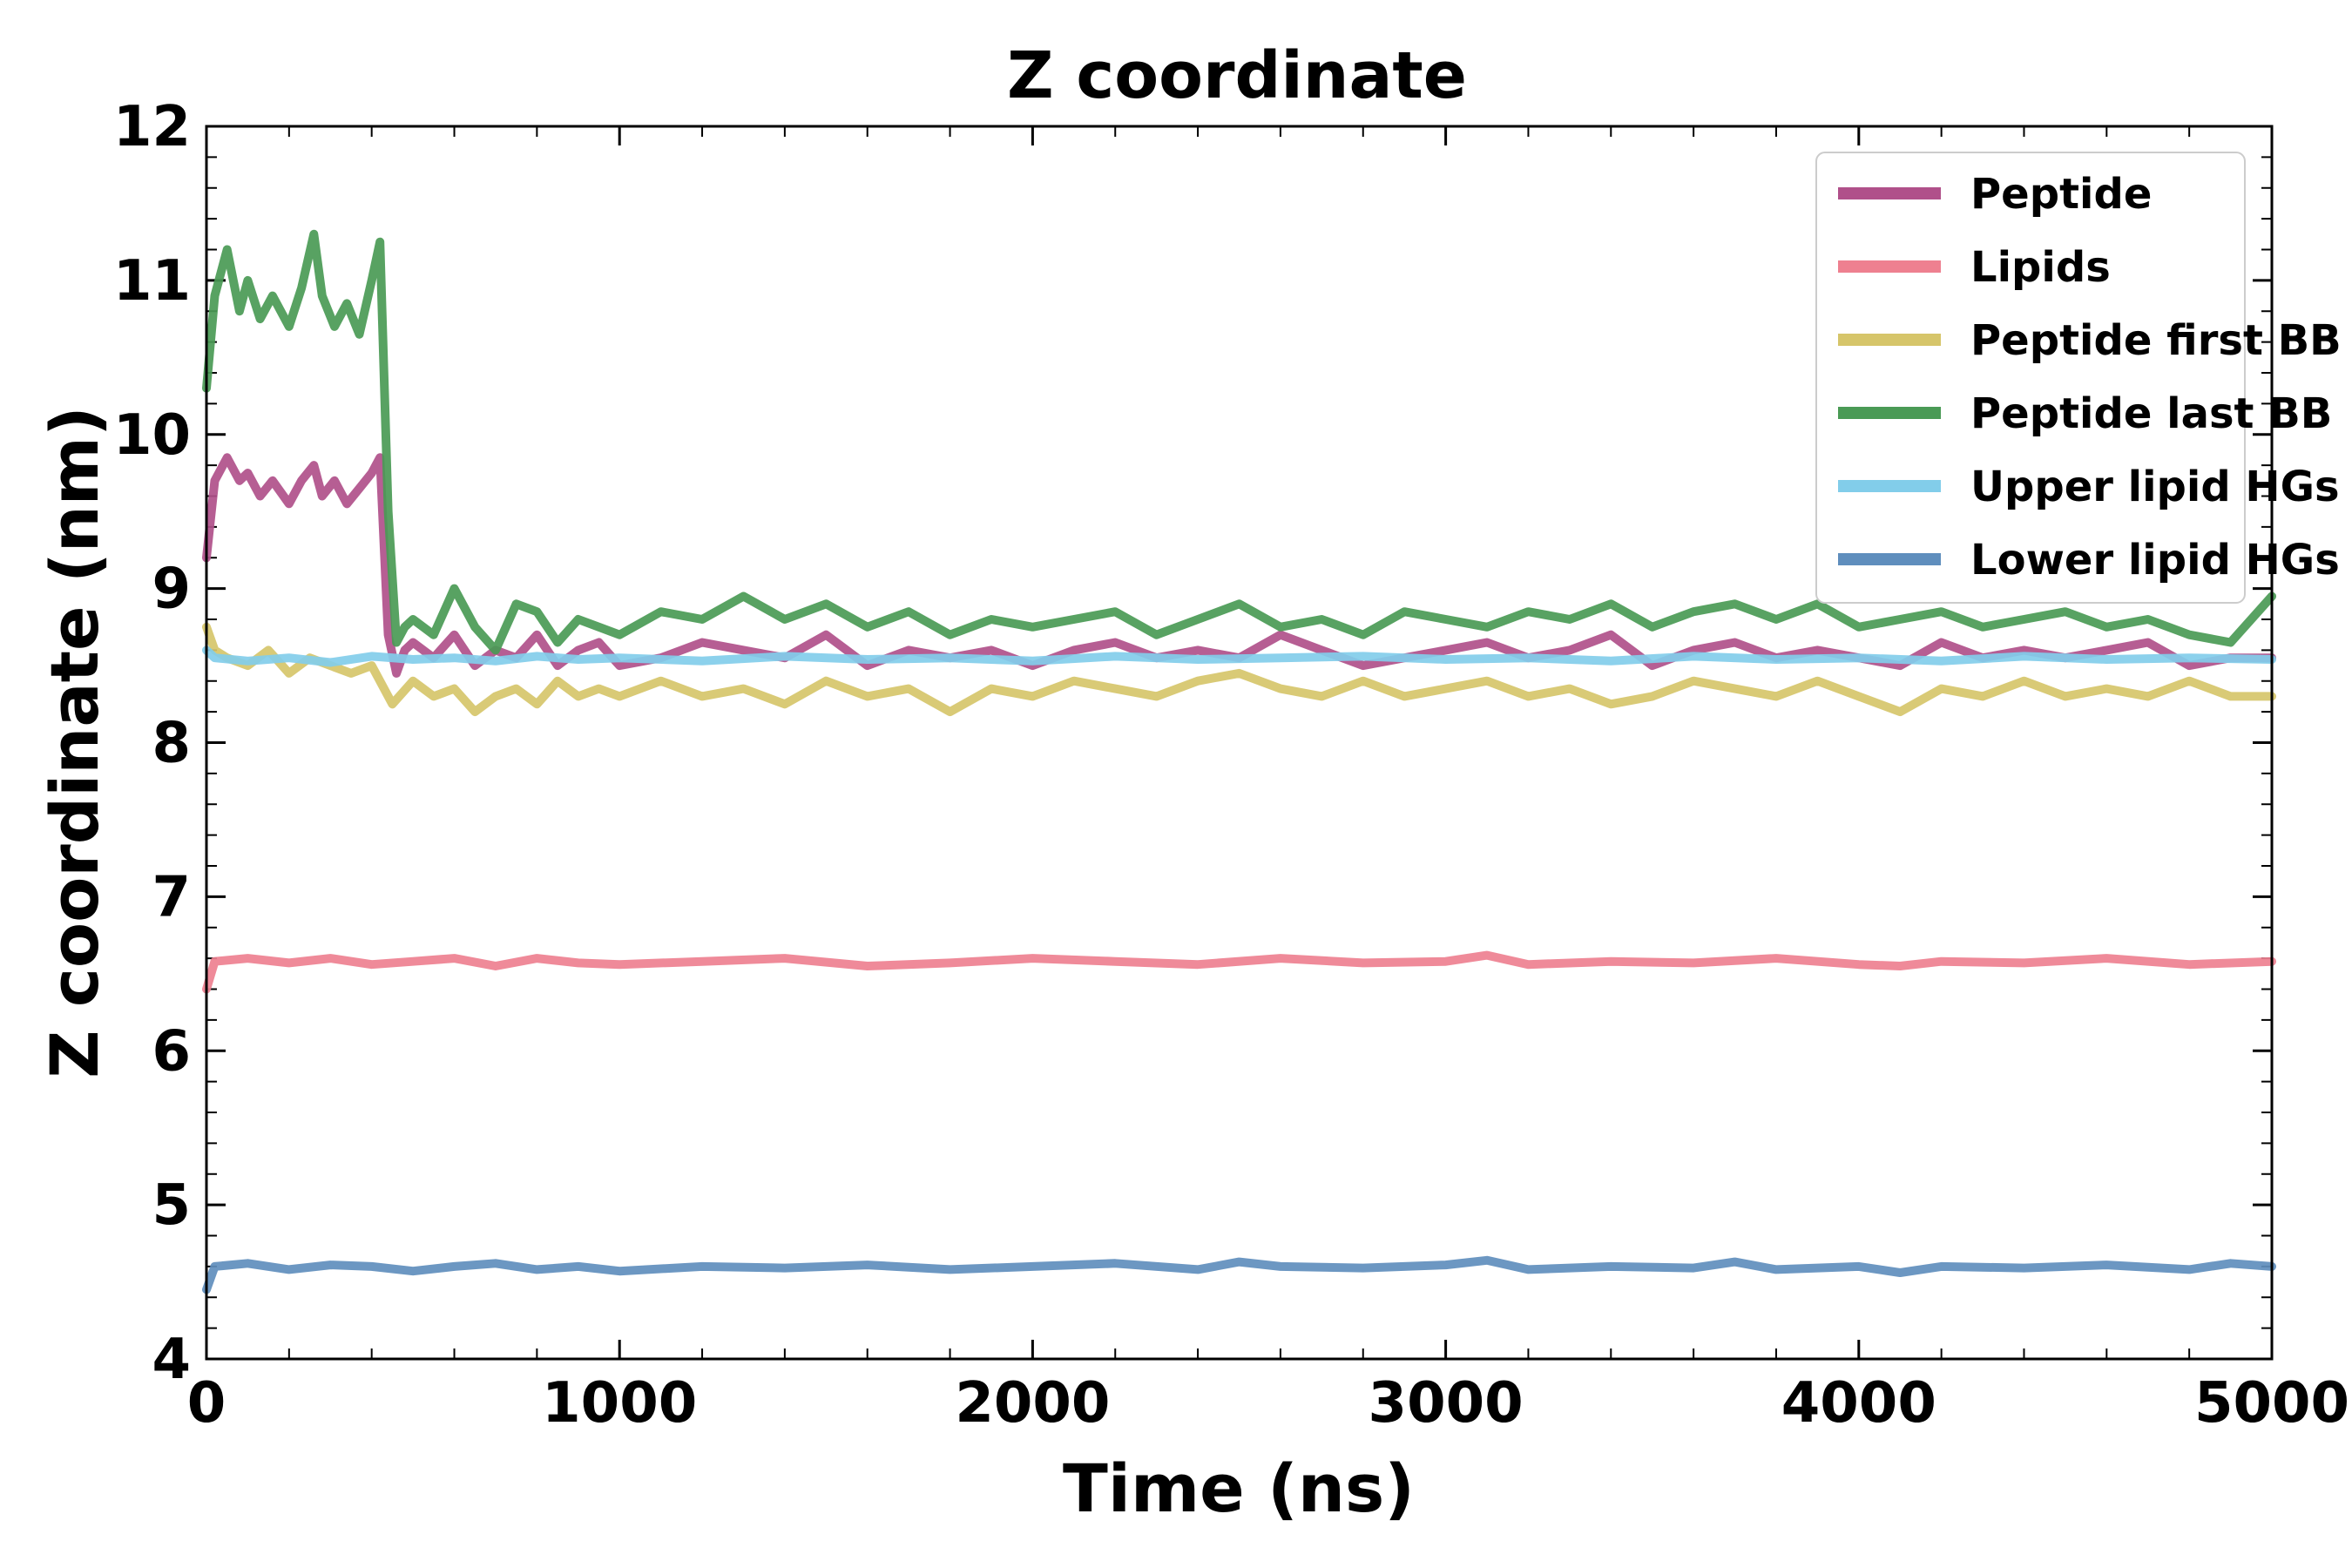 The width and height of the screenshot is (2352, 1568). I want to click on legend-label: Lower lipid HGs, so click(2155, 560).